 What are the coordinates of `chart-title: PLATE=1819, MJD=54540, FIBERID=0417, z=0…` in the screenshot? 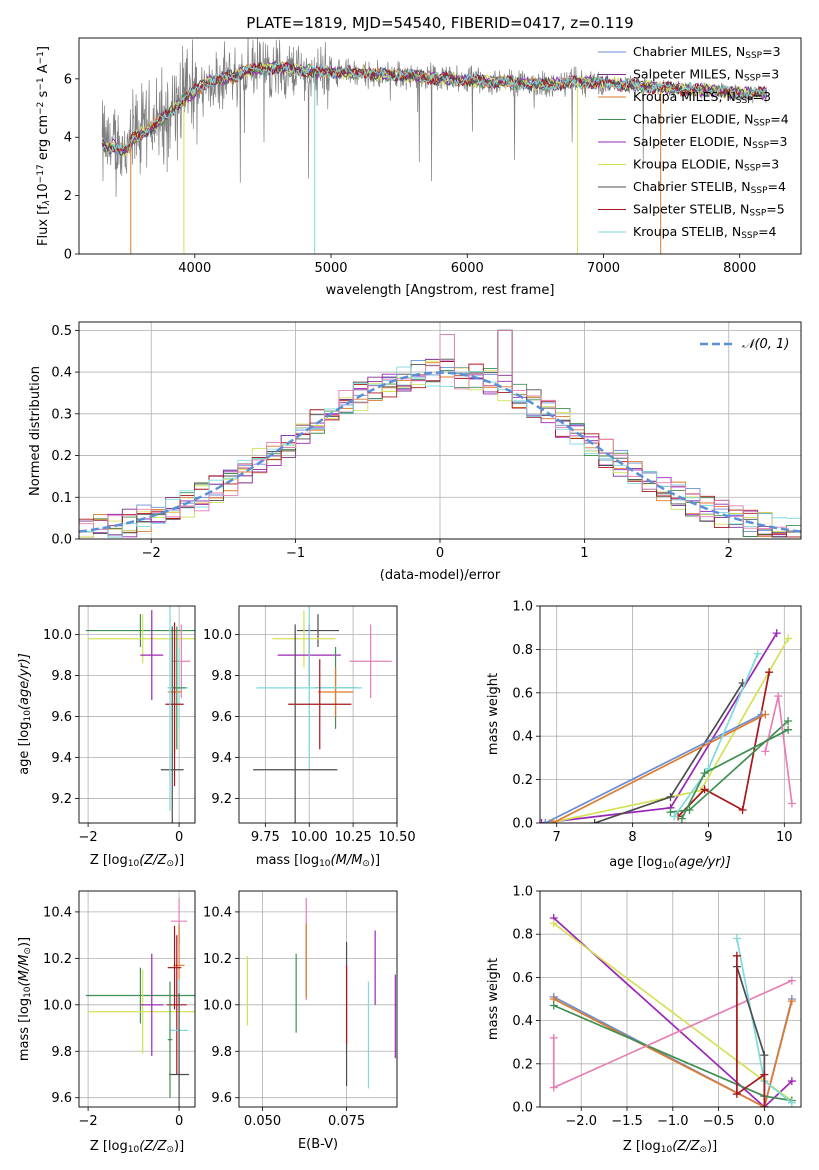 It's located at (439, 23).